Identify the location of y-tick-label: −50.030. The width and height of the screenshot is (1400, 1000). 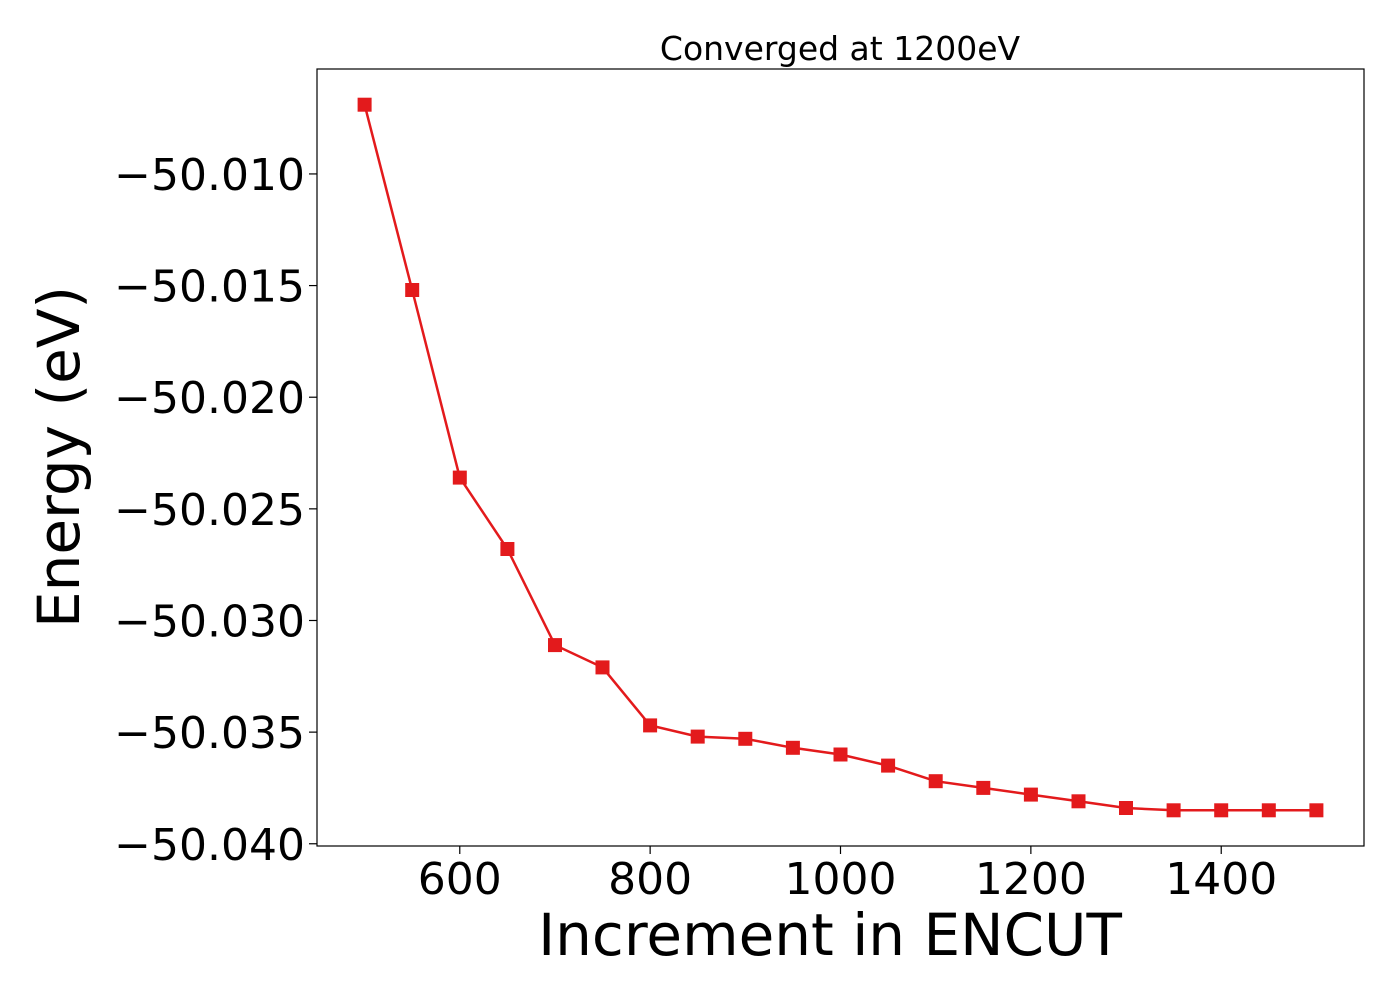
(209, 621).